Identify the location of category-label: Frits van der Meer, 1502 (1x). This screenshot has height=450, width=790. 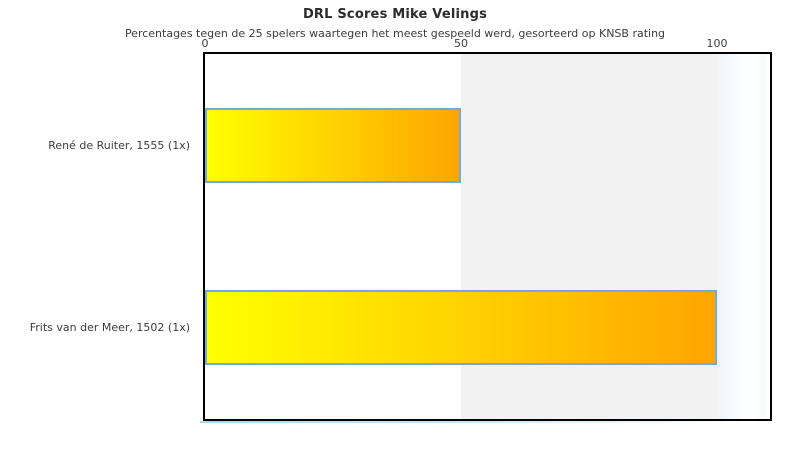
(109, 328).